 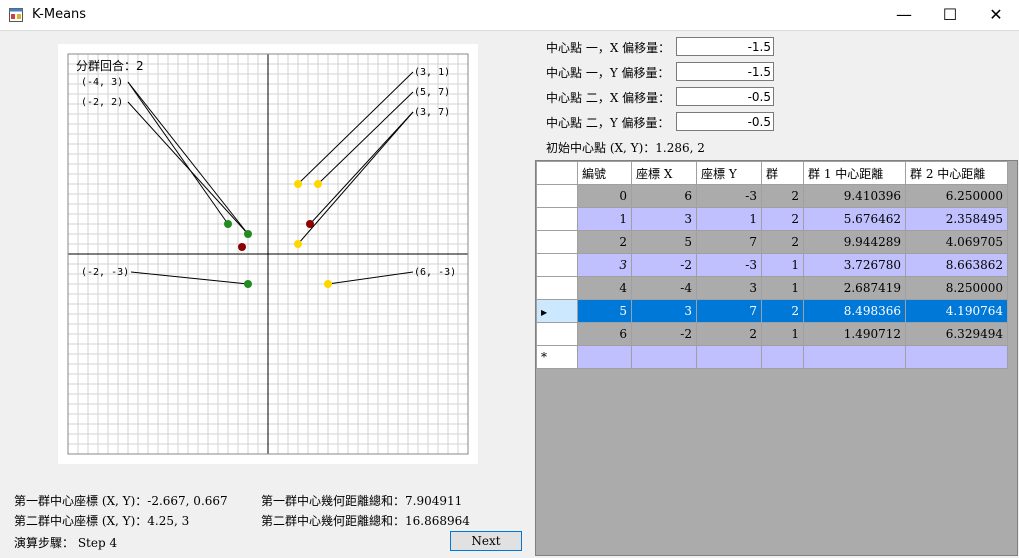 I want to click on maximize-button: ☐, so click(x=950, y=14).